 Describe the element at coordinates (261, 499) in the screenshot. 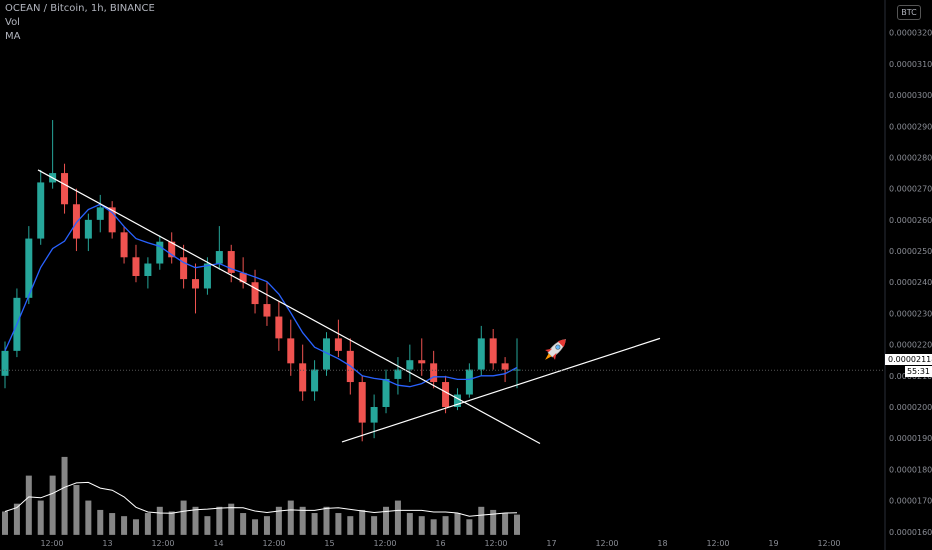

I see `volume-ma-line` at that location.